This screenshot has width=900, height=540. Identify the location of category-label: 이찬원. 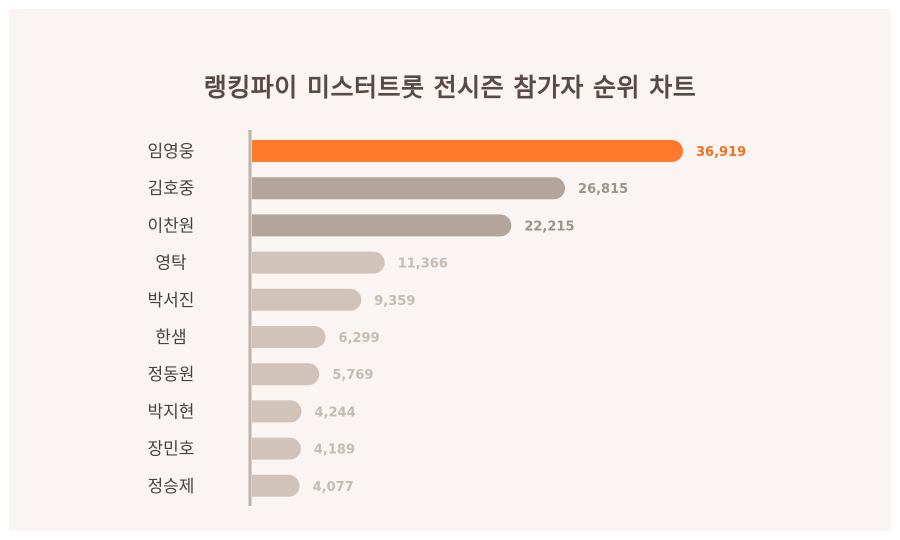
(171, 226).